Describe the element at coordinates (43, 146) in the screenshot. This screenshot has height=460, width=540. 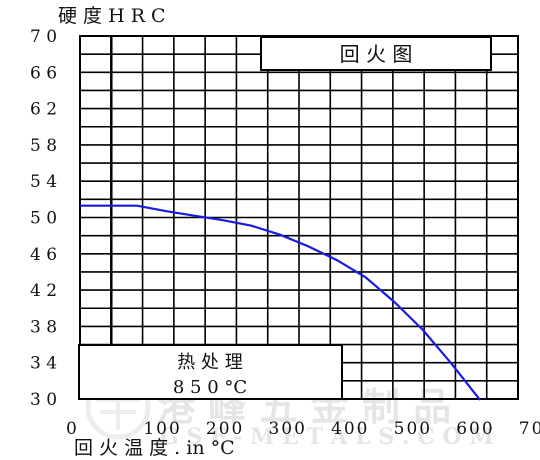
I see `y-tick-label: 5 8` at that location.